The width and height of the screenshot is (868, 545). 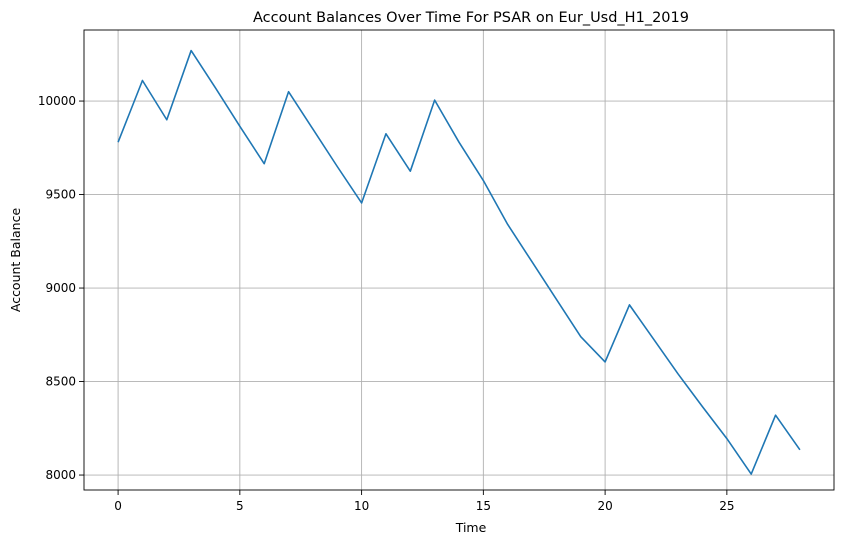 What do you see at coordinates (726, 506) in the screenshot?
I see `x-tick-label: 25` at bounding box center [726, 506].